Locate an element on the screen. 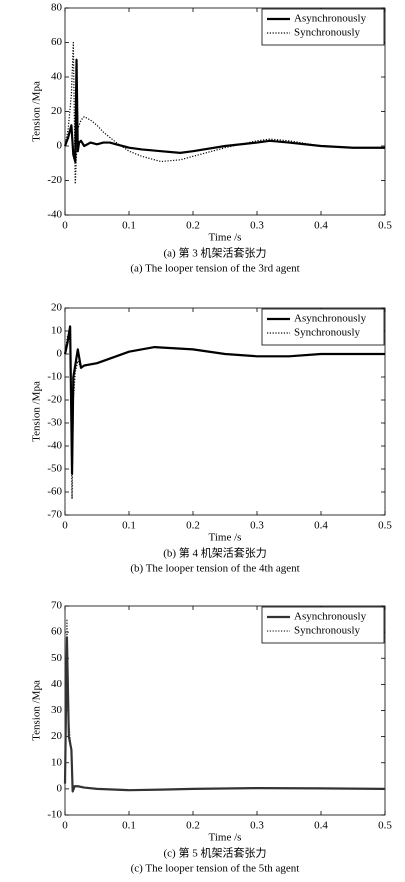 The height and width of the screenshot is (882, 405). caption-en: (c) The looper tension of the 5th agent is located at coordinates (215, 869).